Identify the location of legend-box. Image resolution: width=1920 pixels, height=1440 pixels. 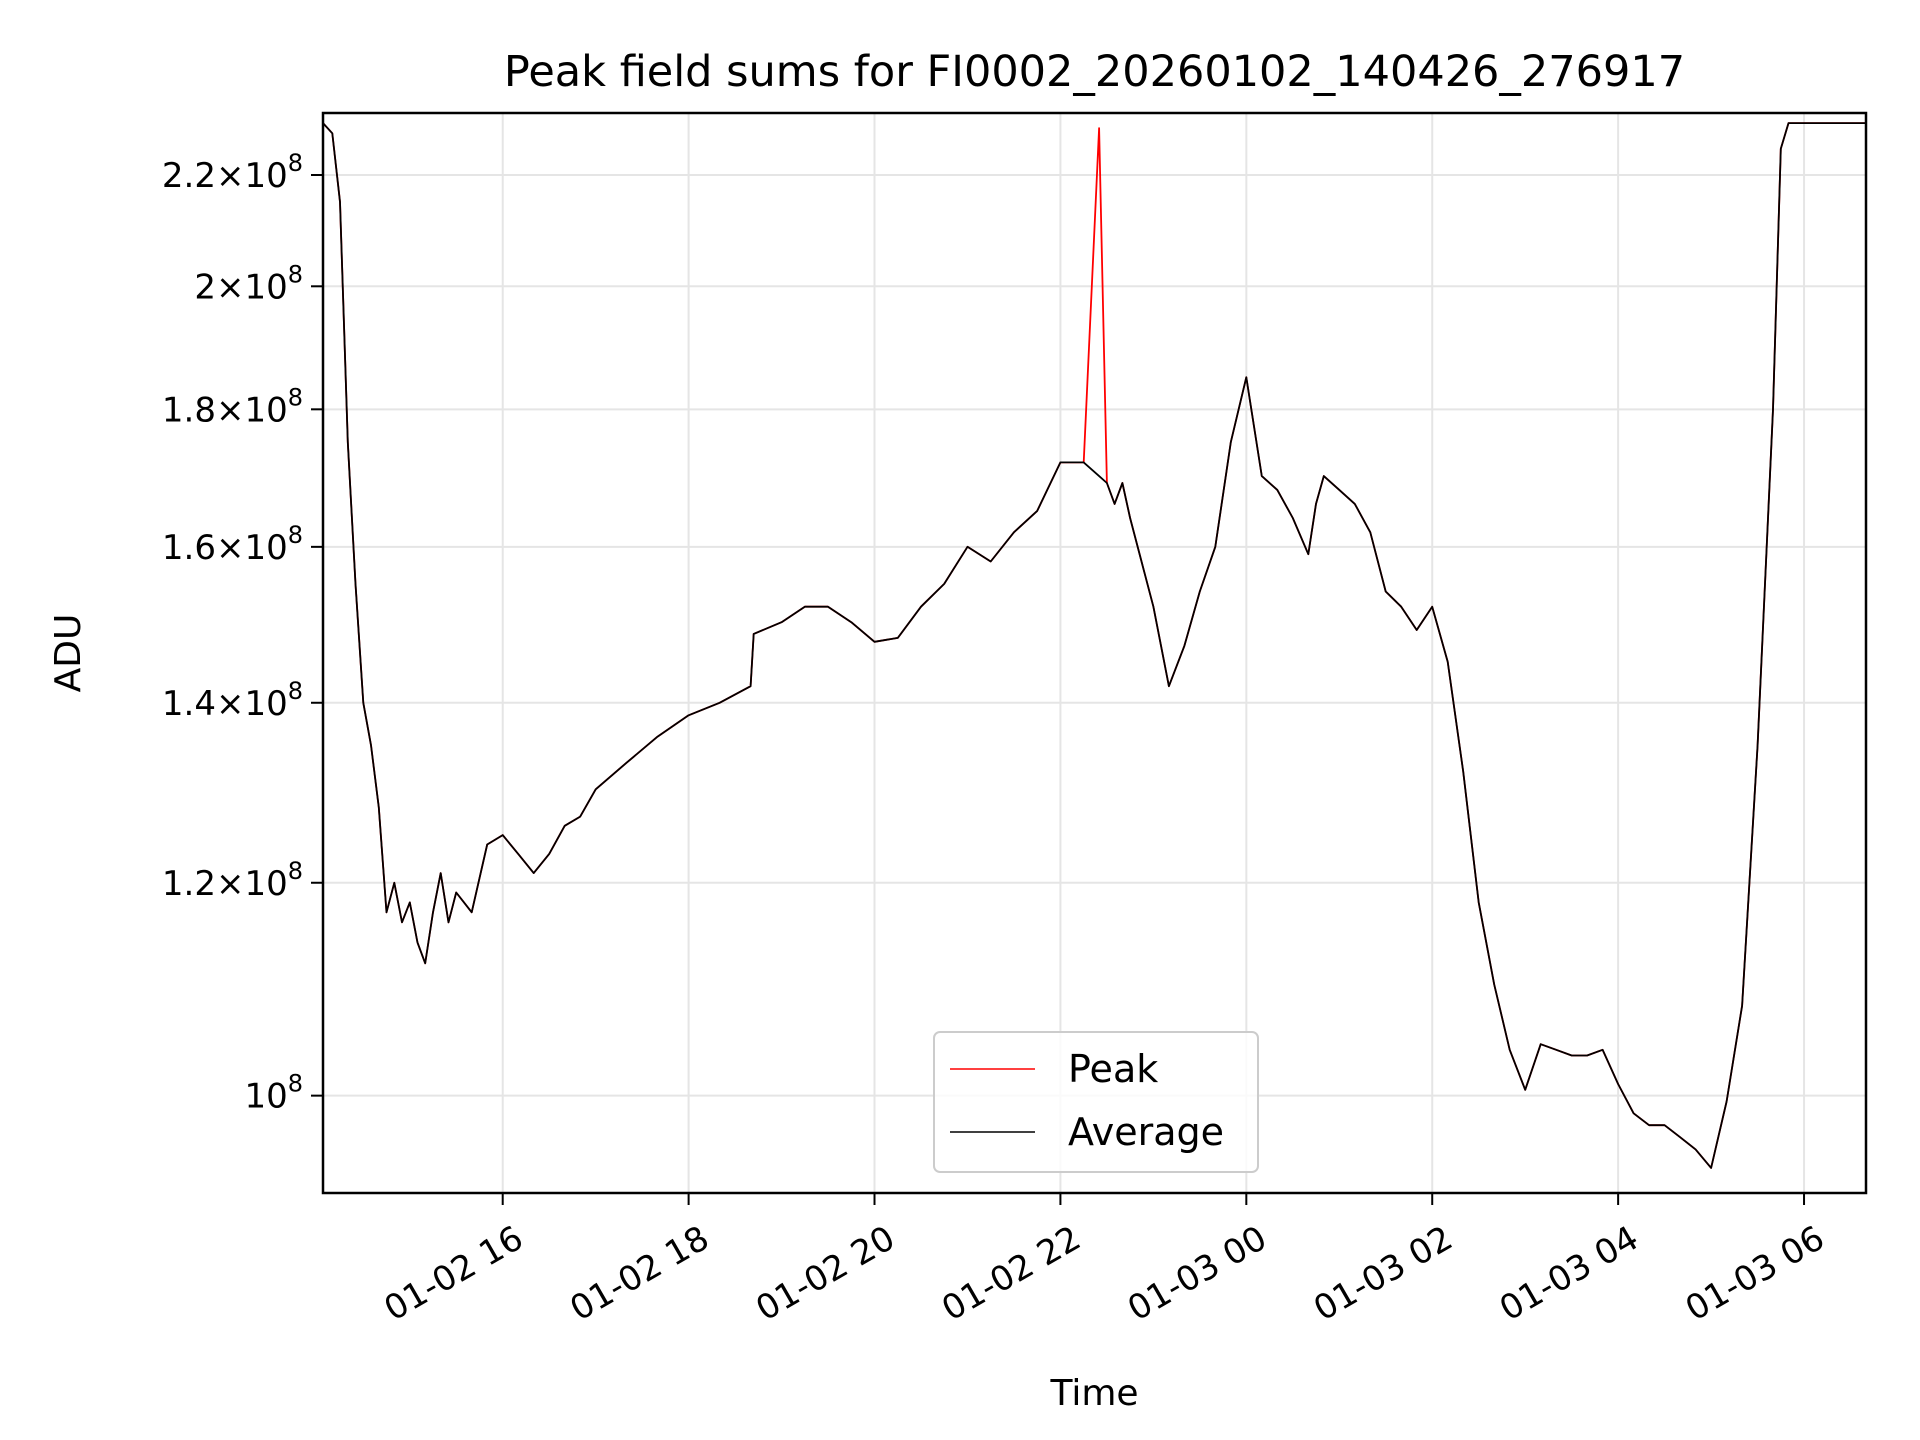
(1096, 1102).